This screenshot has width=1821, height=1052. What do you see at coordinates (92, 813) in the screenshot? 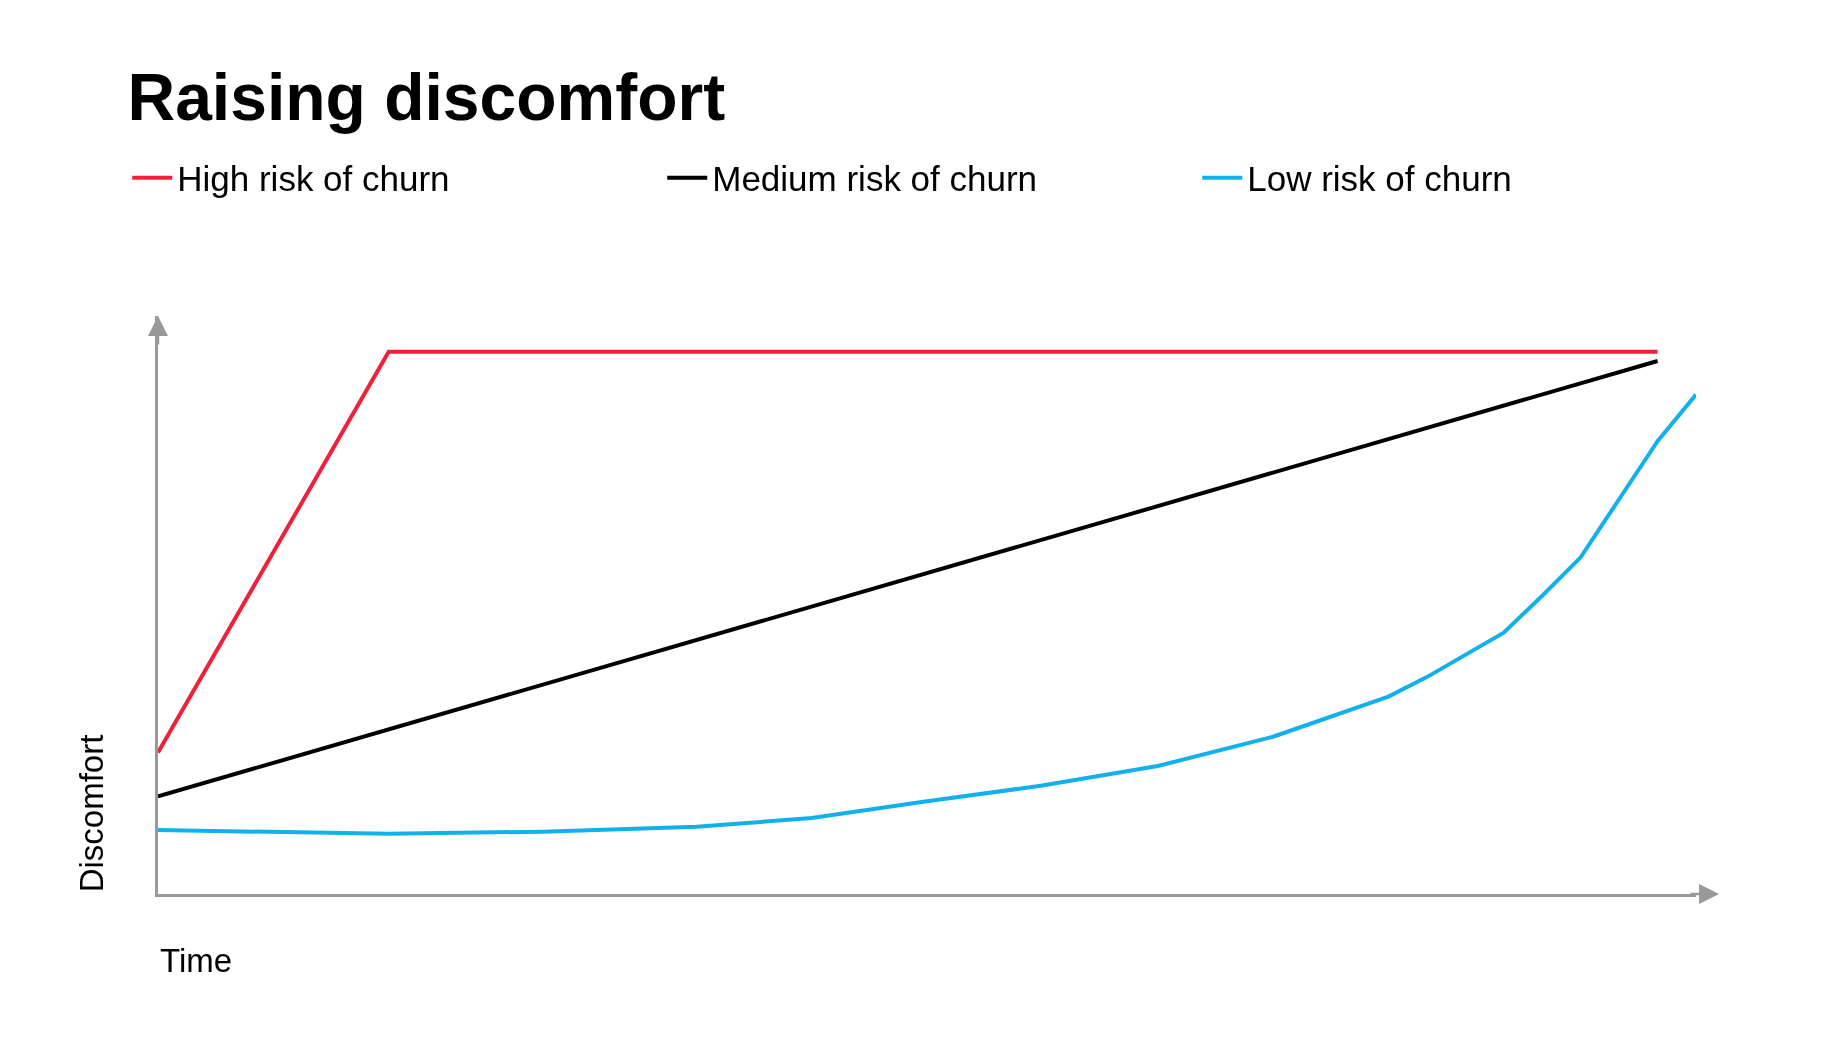
I see `y-axis-title: Discomfort` at bounding box center [92, 813].